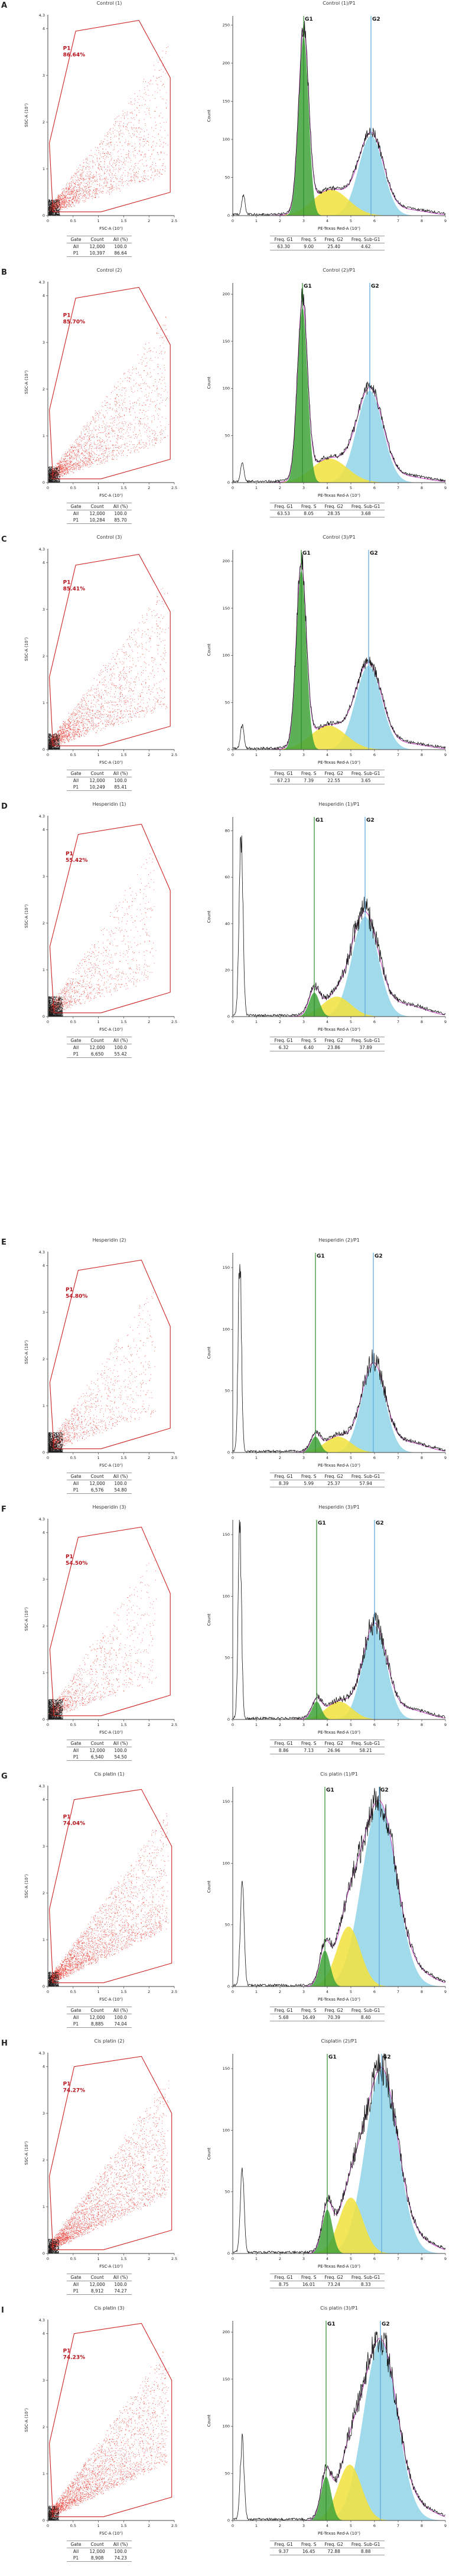  What do you see at coordinates (339, 3) in the screenshot?
I see `histogram-title: Control (1)/P1` at bounding box center [339, 3].